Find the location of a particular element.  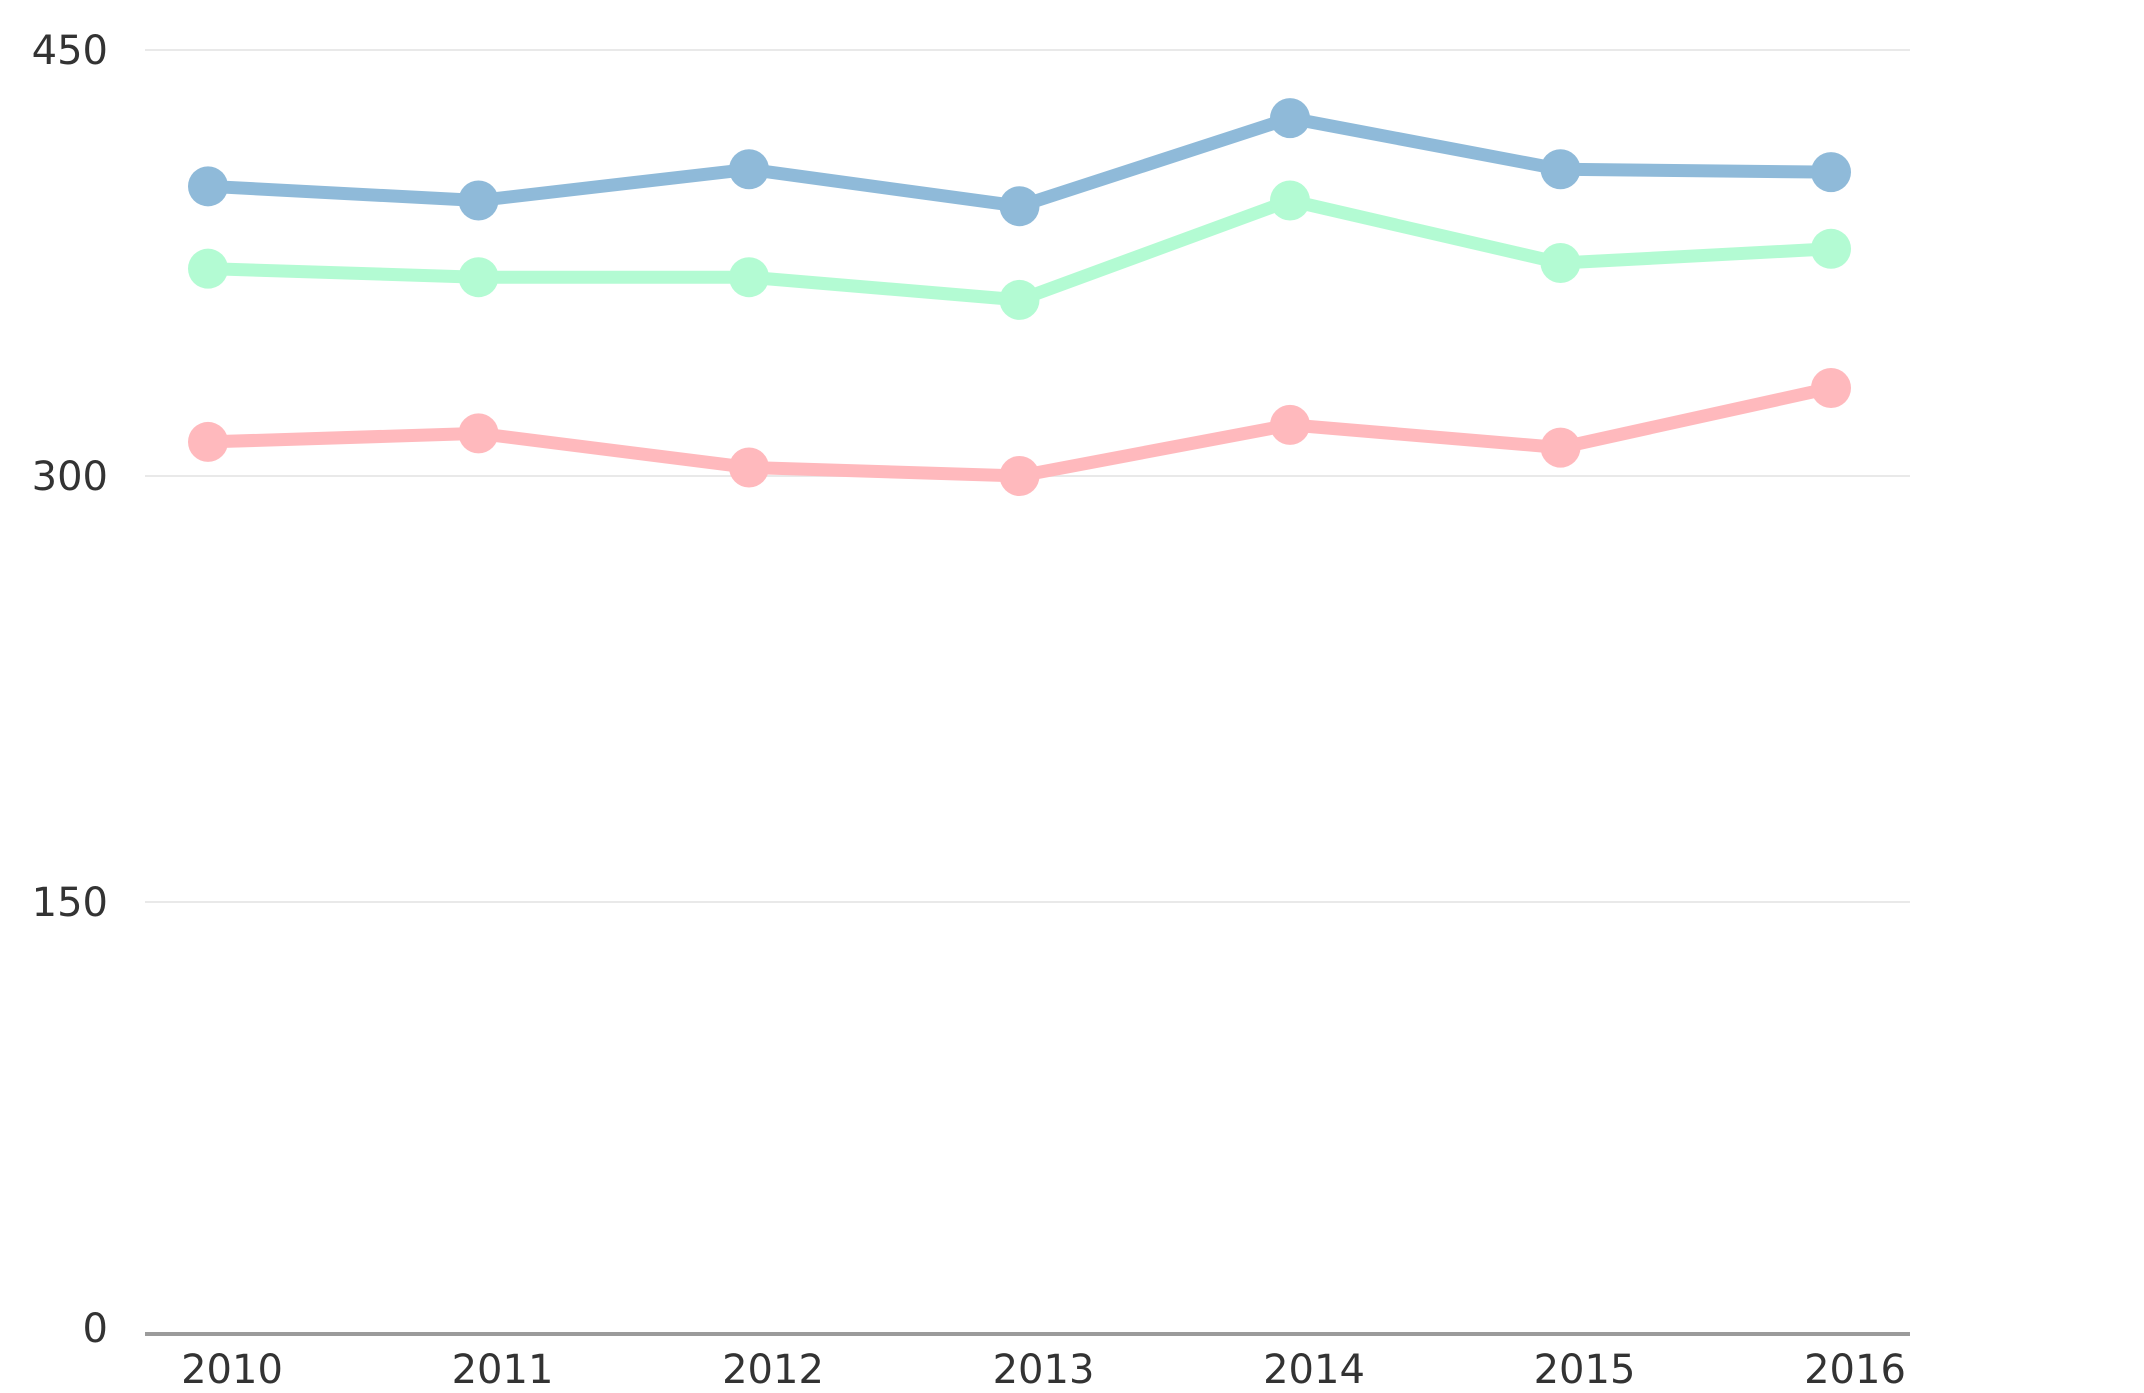

x-tick-label: 2013 is located at coordinates (1044, 1370).